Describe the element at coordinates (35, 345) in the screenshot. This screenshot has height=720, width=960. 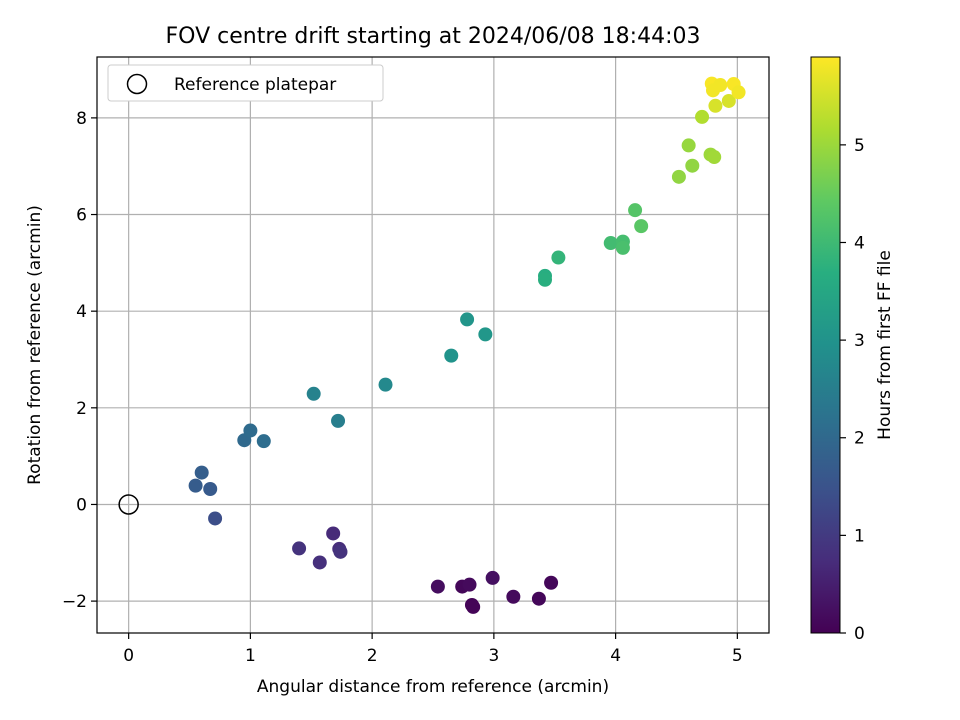
I see `y-axis-label: Rotation from reference (arcmin)` at that location.